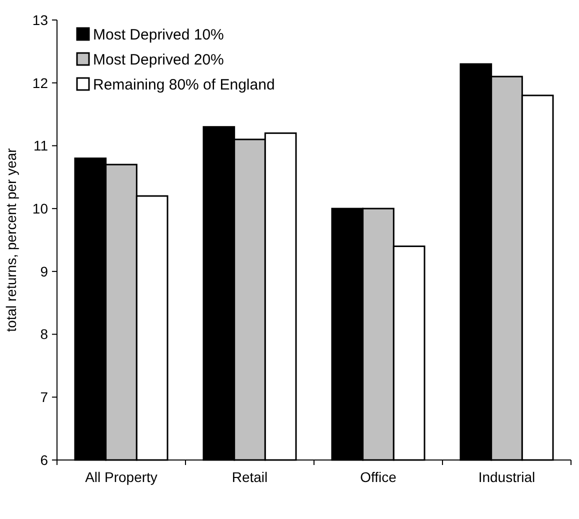 The height and width of the screenshot is (519, 579). What do you see at coordinates (44, 397) in the screenshot?
I see `y-tick-label: 7` at bounding box center [44, 397].